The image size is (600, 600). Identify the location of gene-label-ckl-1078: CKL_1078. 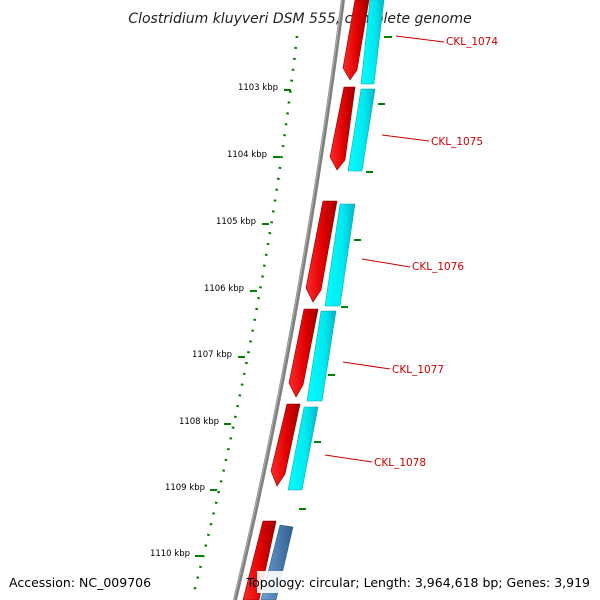
(400, 463).